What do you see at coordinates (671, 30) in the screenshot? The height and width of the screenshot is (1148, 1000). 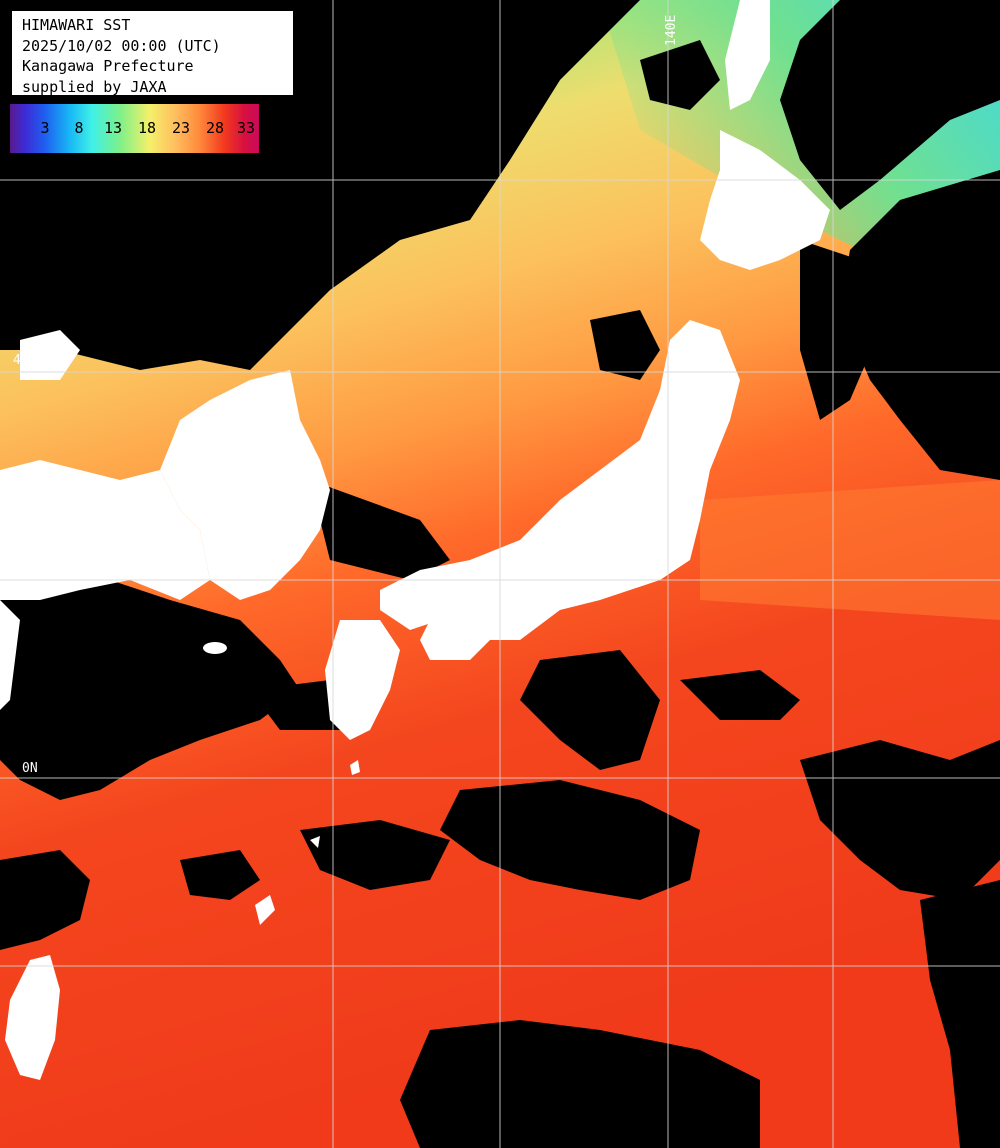 I see `longitude-label-140e: 140E` at bounding box center [671, 30].